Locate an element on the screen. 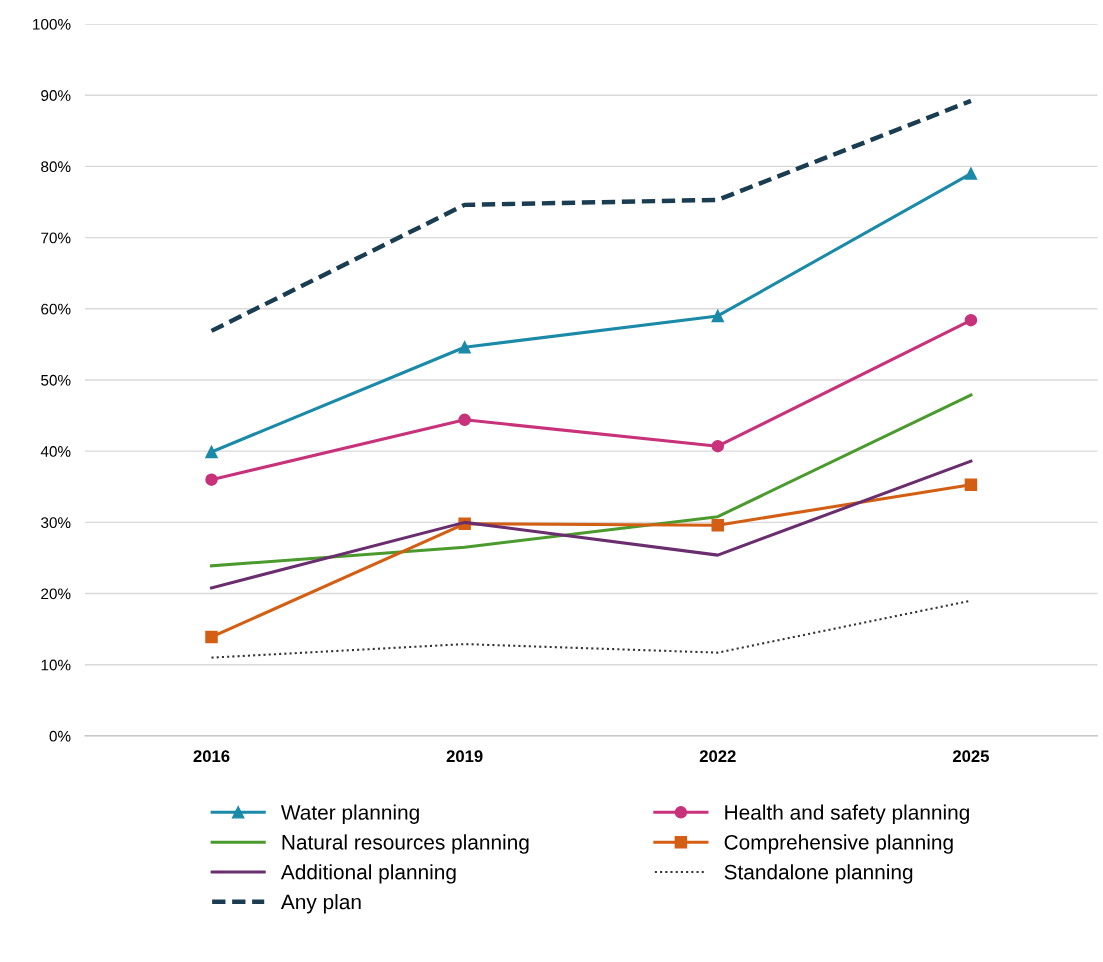 The image size is (1103, 962). y-tick-label: 90% is located at coordinates (56, 95).